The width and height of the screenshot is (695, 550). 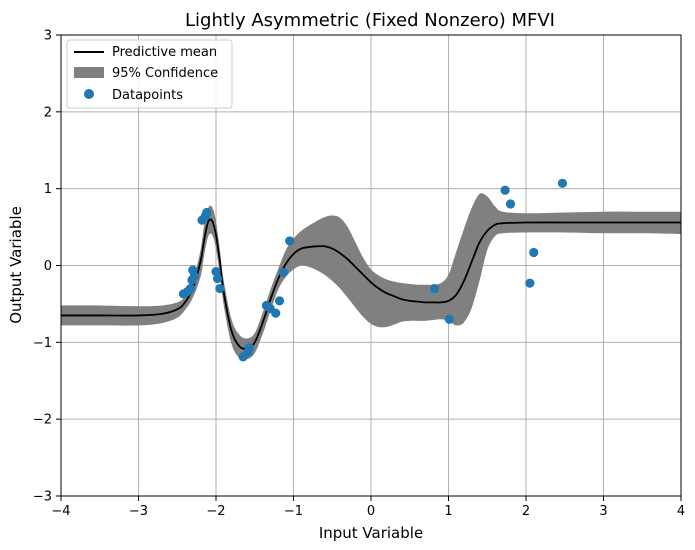 I want to click on y-tick-label: 0, so click(x=48, y=266).